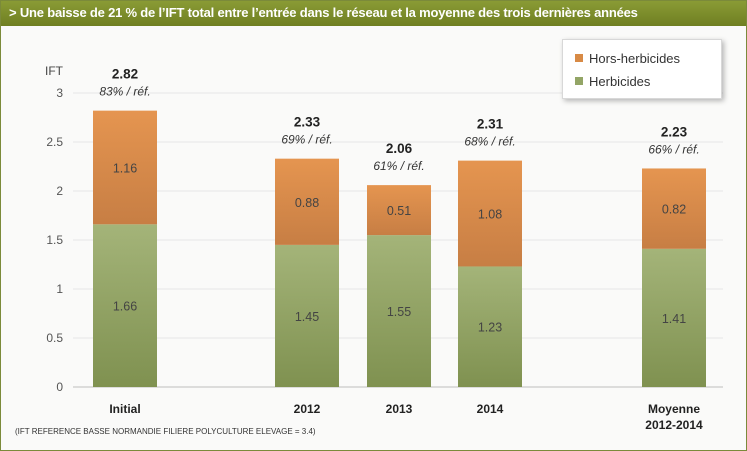 This screenshot has width=747, height=451. I want to click on data-label-hors-herbicides: 0.82, so click(674, 210).